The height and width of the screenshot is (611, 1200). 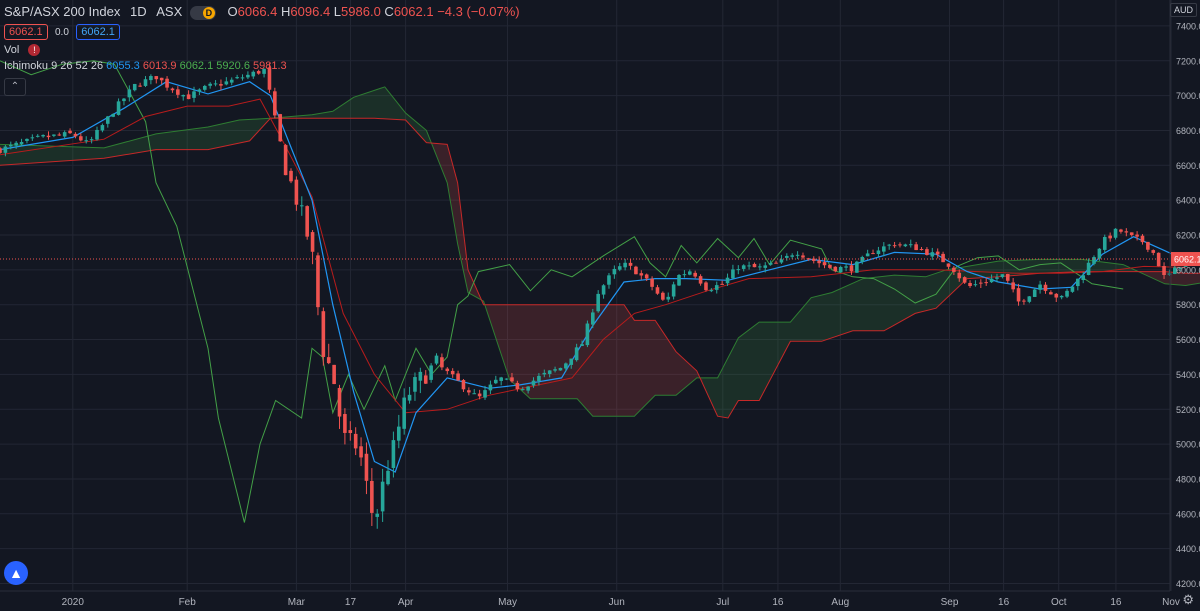 What do you see at coordinates (478, 11) in the screenshot?
I see `change-value: −4.3 (−0.07%)` at bounding box center [478, 11].